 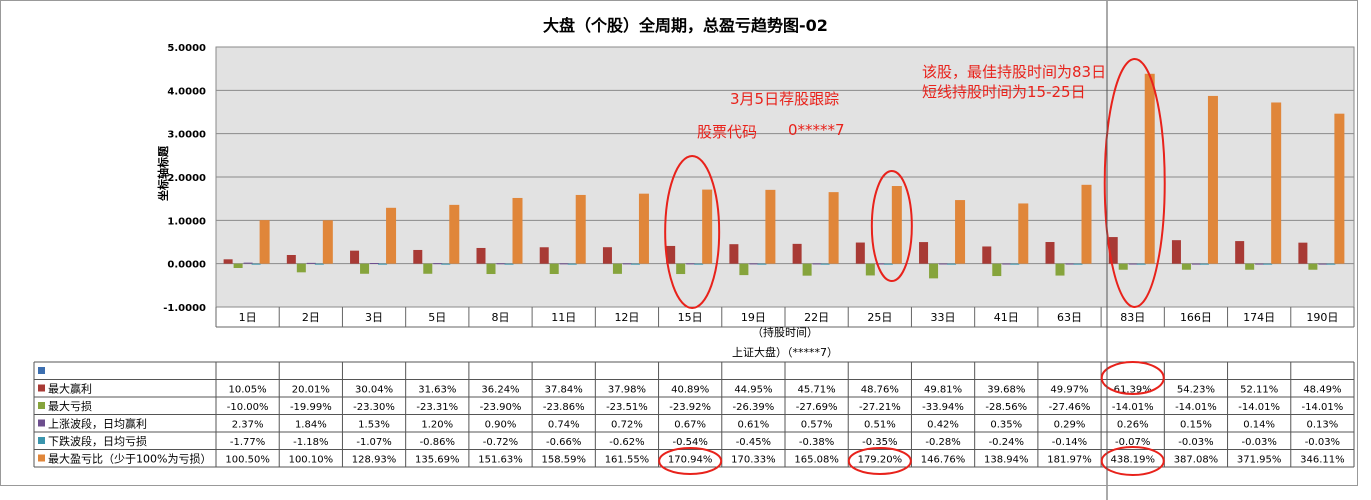 What do you see at coordinates (880, 425) in the screenshot?
I see `data-label: 0.51%` at bounding box center [880, 425].